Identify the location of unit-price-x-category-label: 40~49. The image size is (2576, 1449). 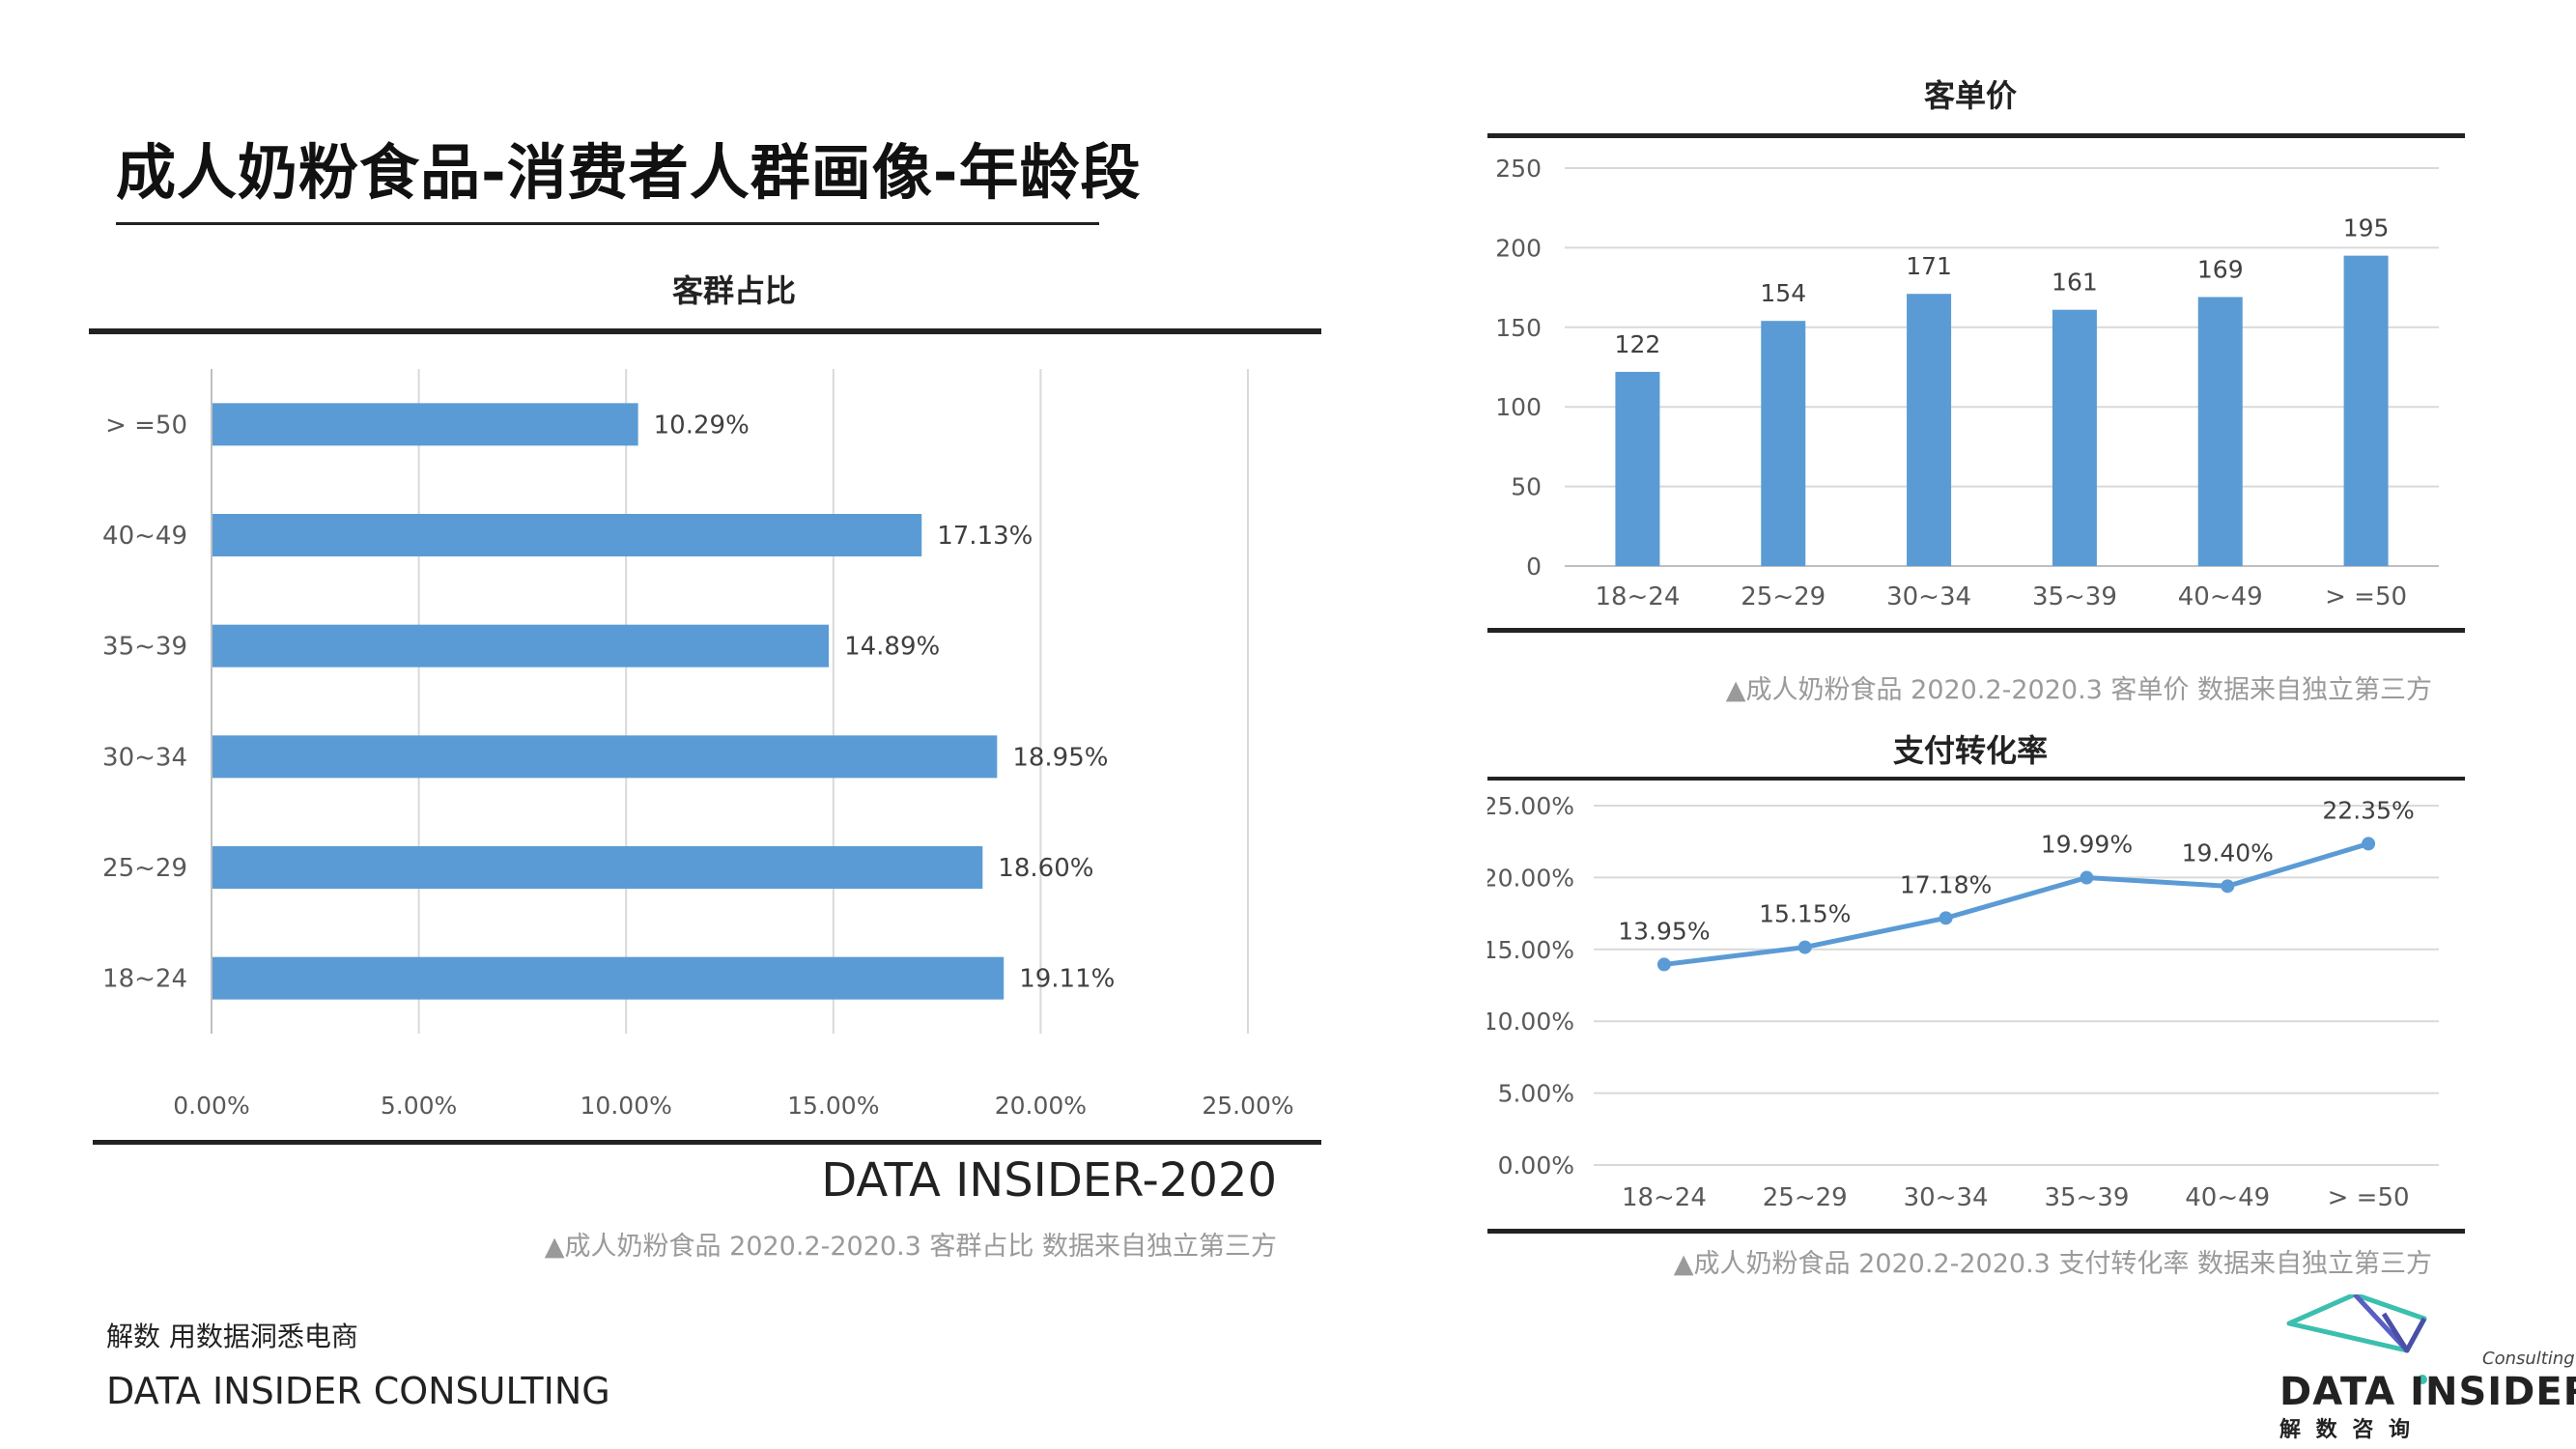
(2220, 596).